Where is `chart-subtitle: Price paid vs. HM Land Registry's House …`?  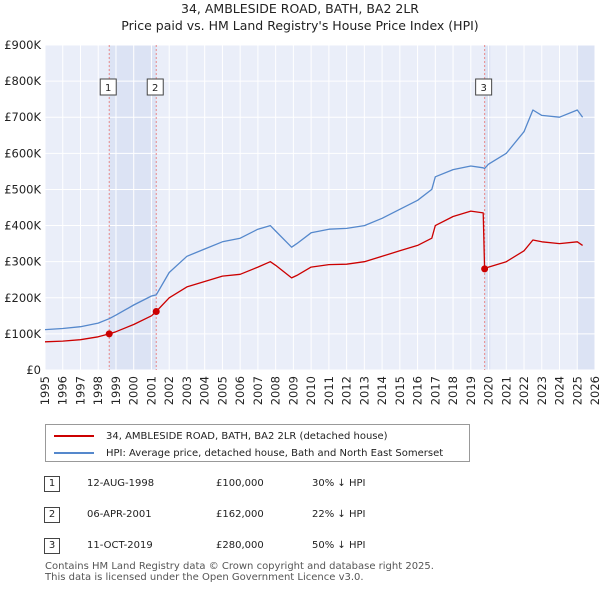
chart-subtitle: Price paid vs. HM Land Registry's House … is located at coordinates (299, 25).